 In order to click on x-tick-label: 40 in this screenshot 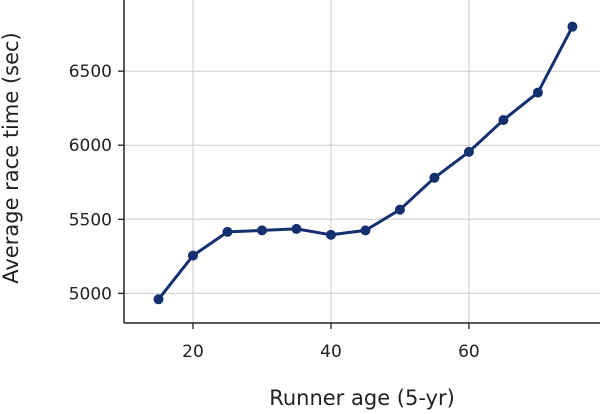, I will do `click(331, 352)`.